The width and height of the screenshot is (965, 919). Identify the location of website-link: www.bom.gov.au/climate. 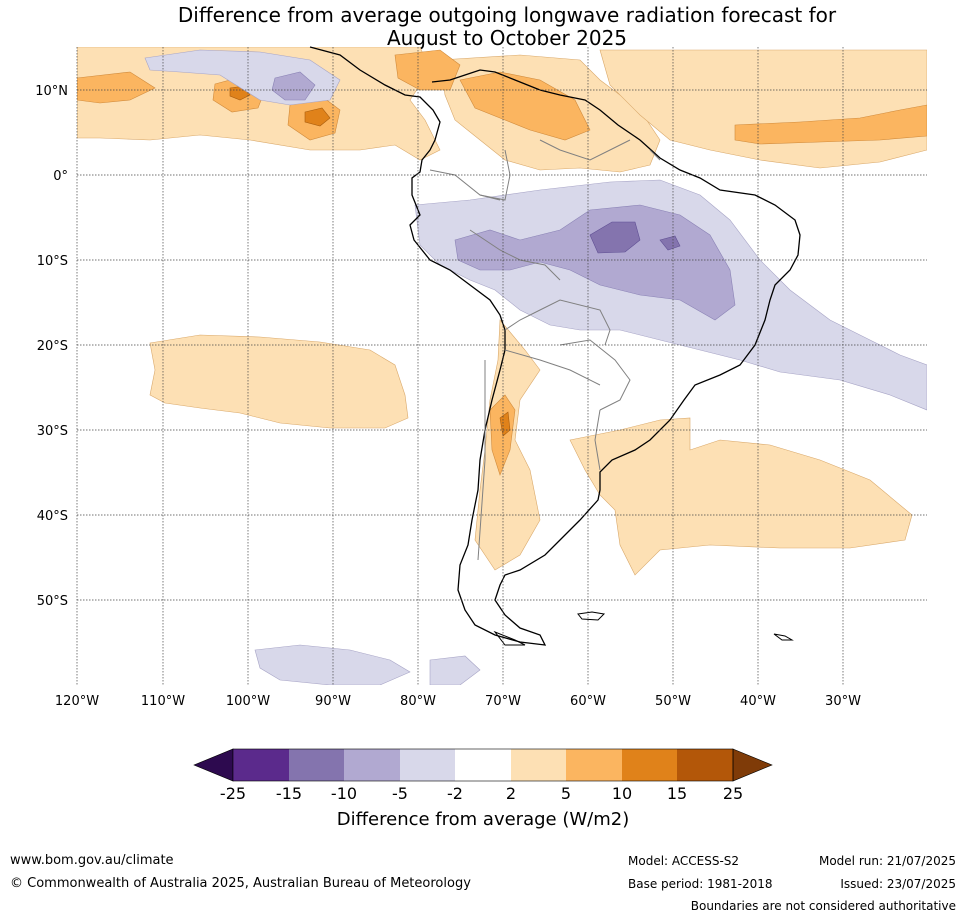
(92, 860).